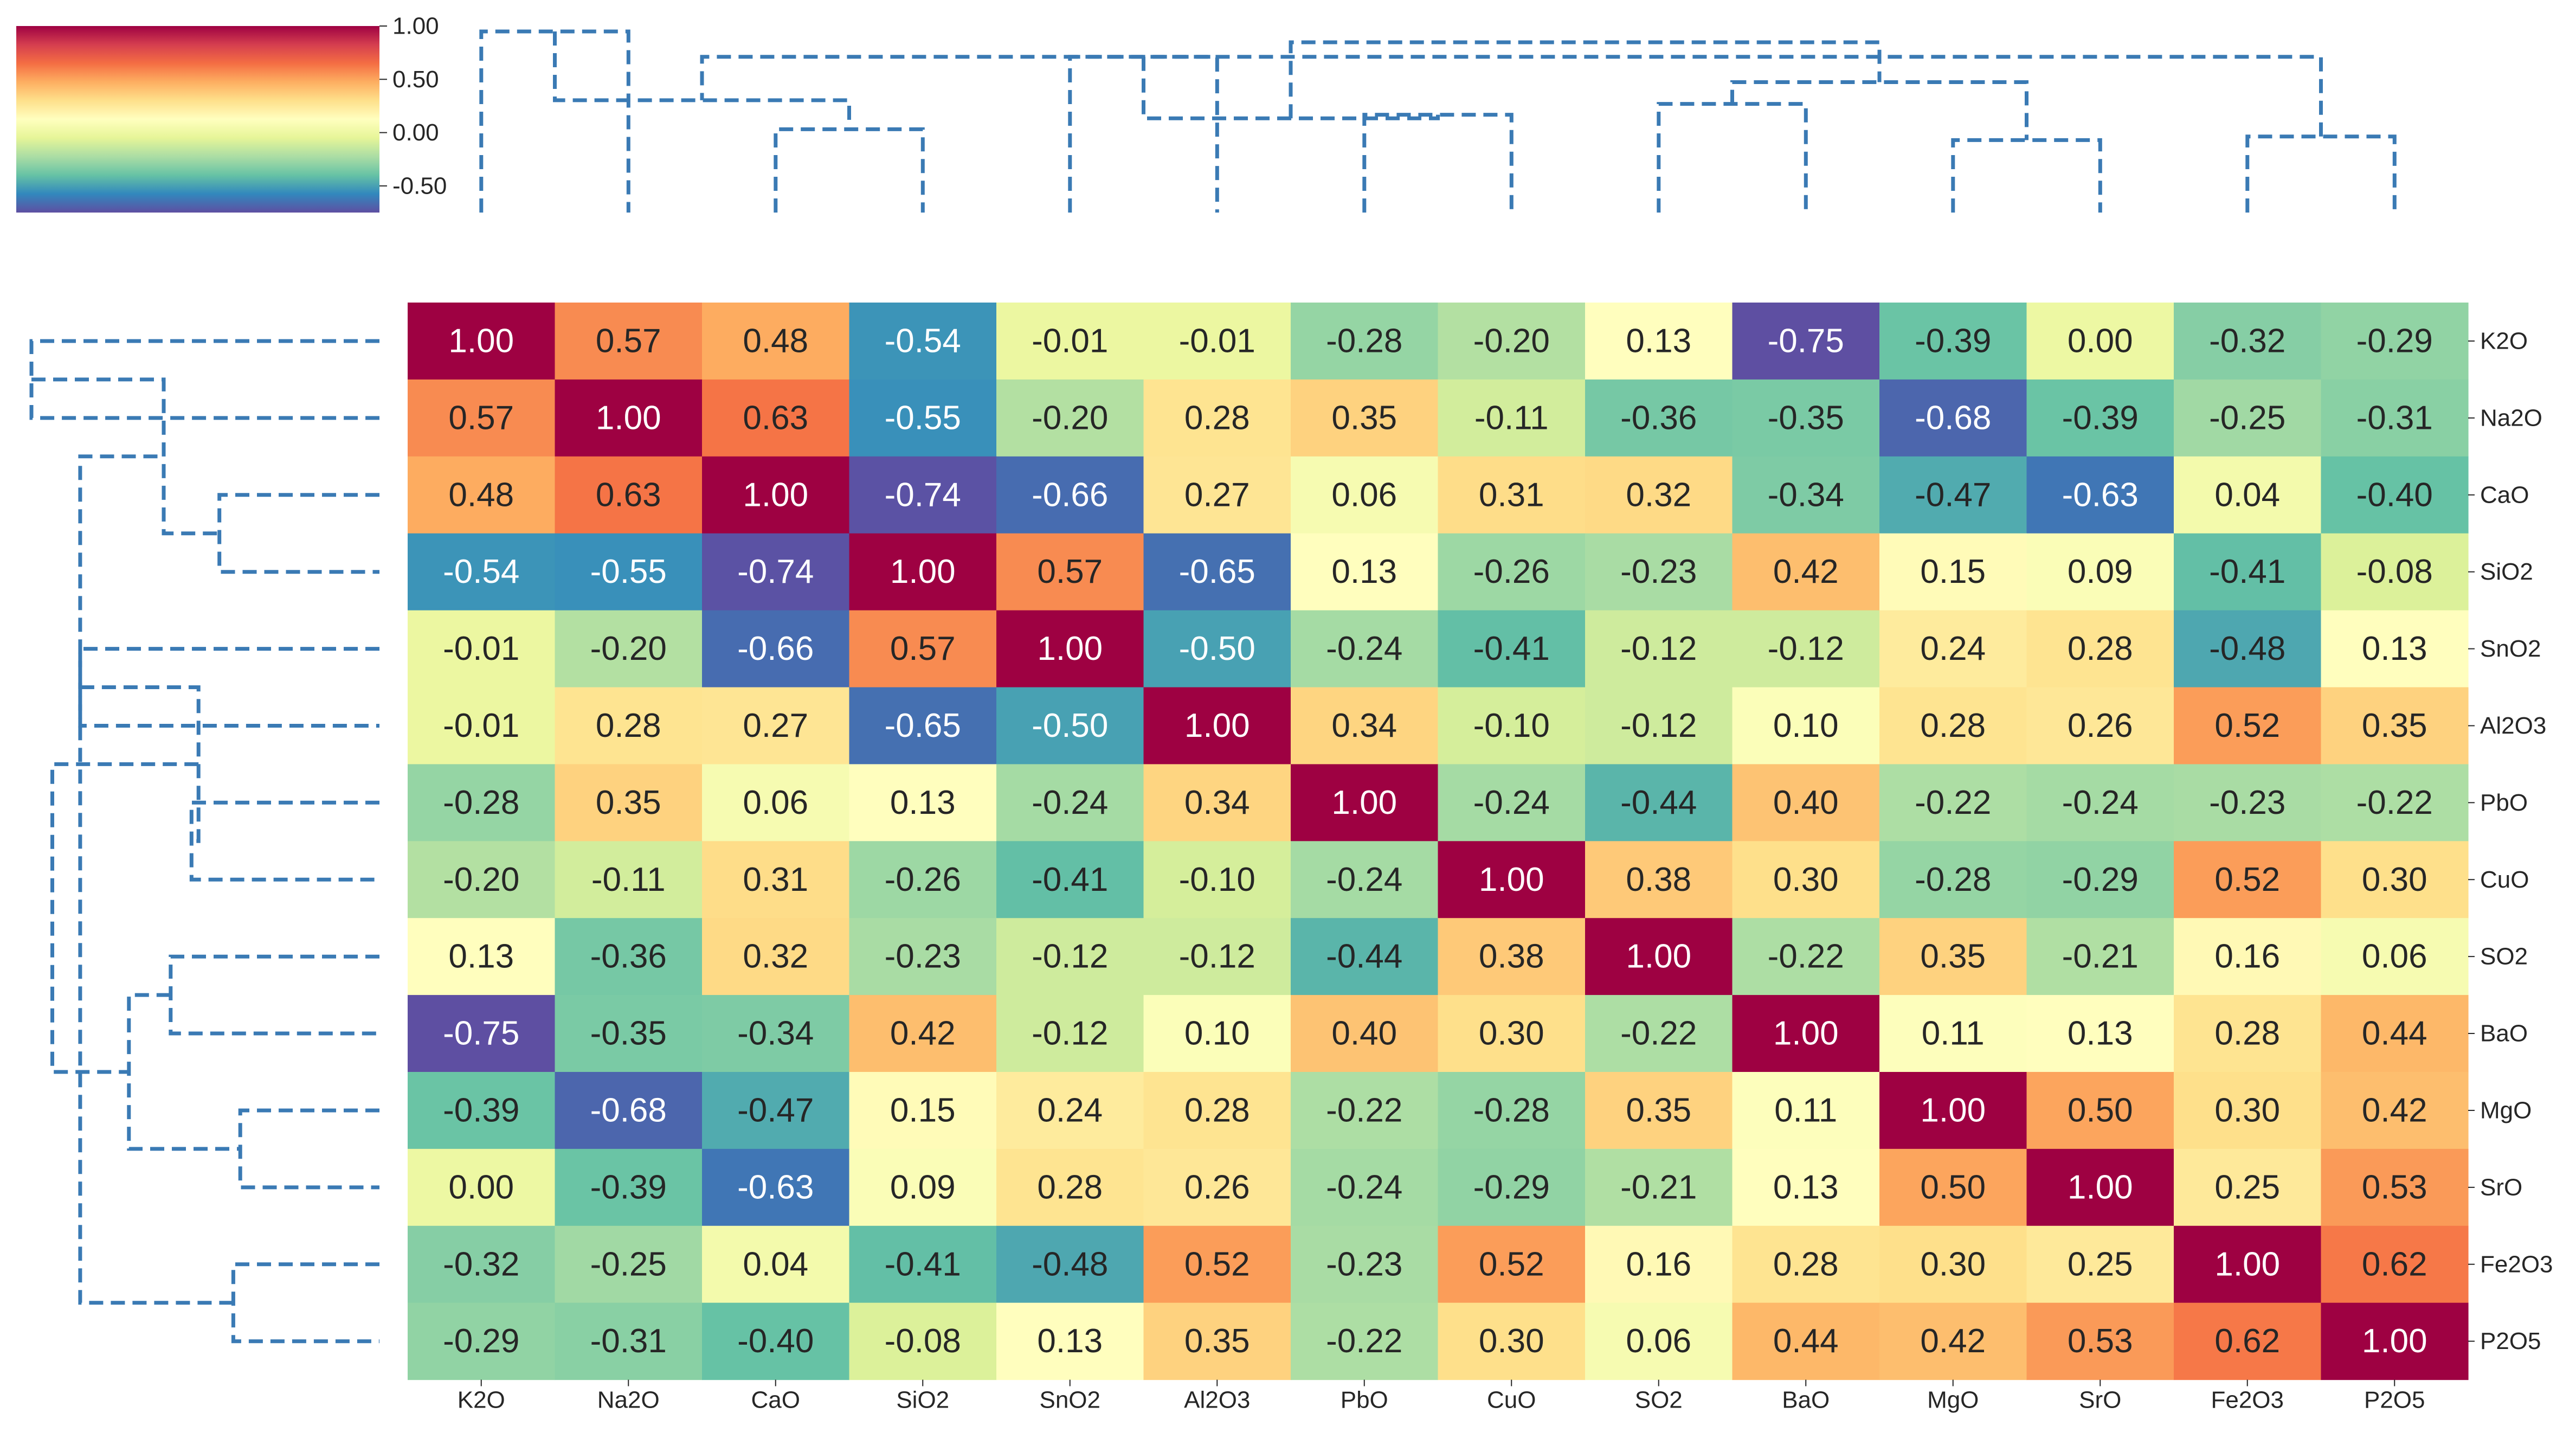  I want to click on cell-value-label: -0.48, so click(1070, 1264).